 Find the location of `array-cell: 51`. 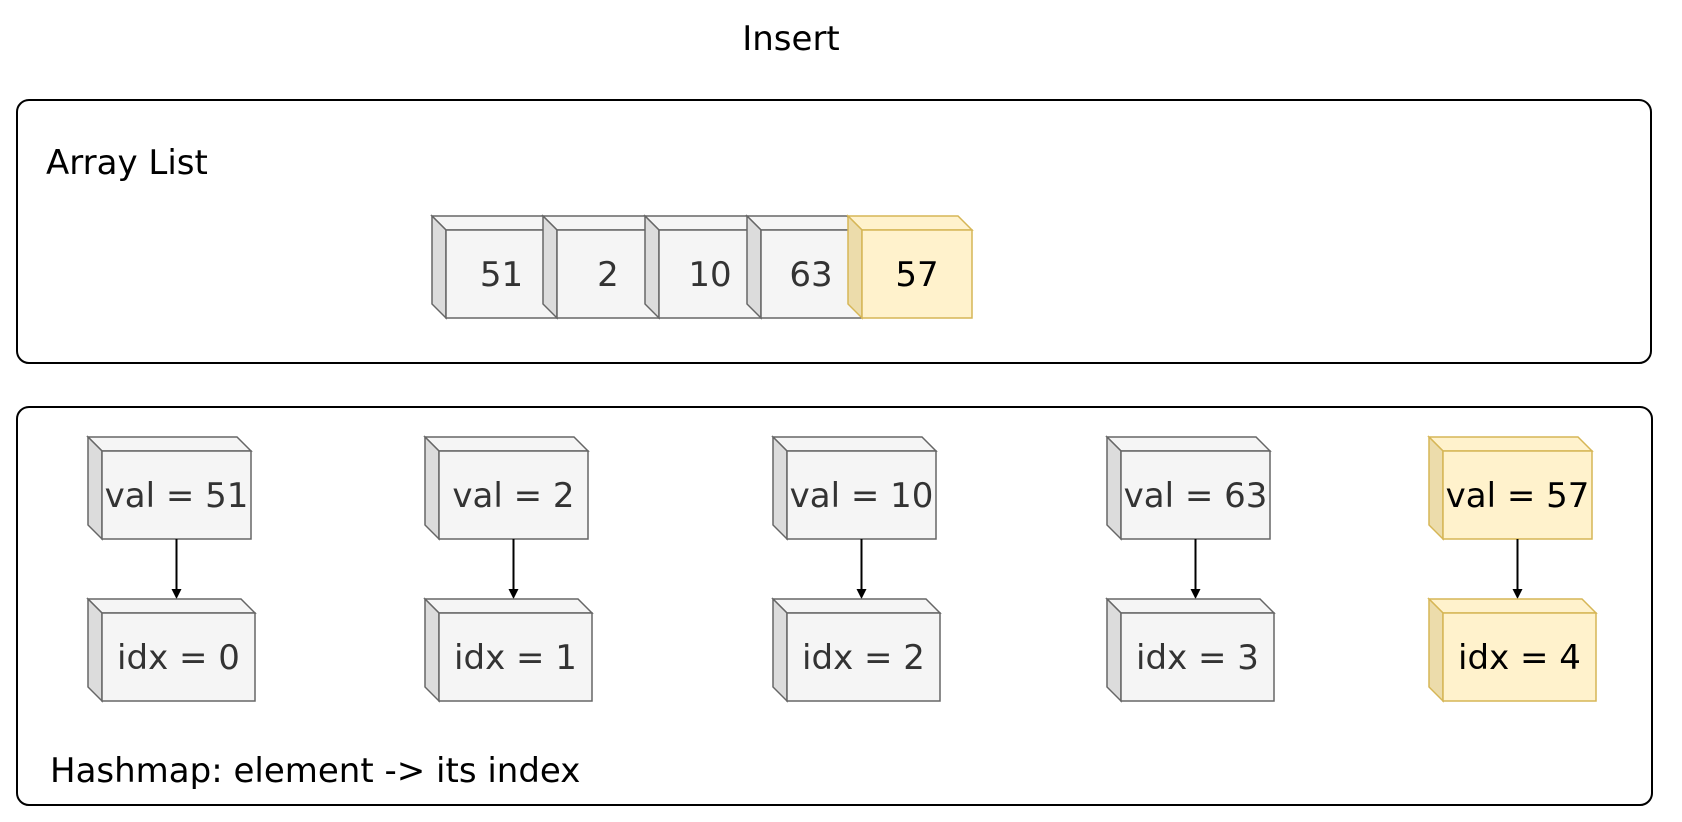

array-cell: 51 is located at coordinates (494, 267).